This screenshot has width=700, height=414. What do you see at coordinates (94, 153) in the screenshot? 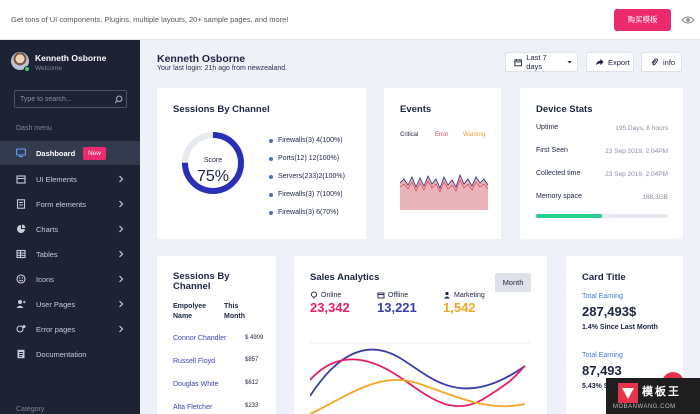
I see `new-badge: New` at bounding box center [94, 153].